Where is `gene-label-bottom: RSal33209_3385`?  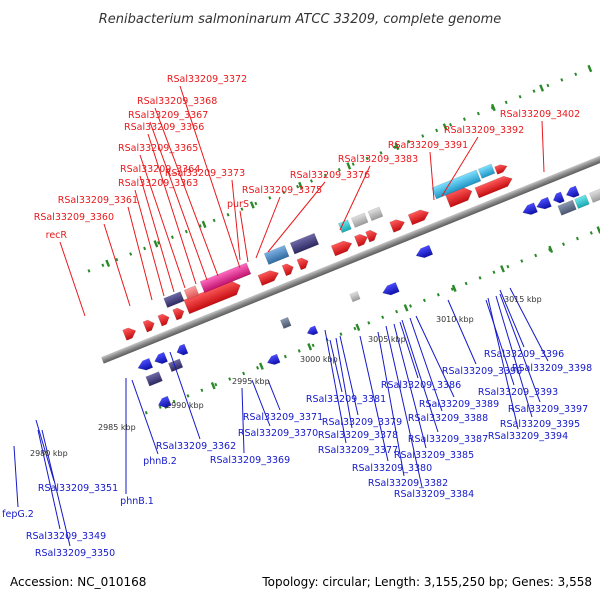
gene-label-bottom: RSal33209_3385 is located at coordinates (434, 455).